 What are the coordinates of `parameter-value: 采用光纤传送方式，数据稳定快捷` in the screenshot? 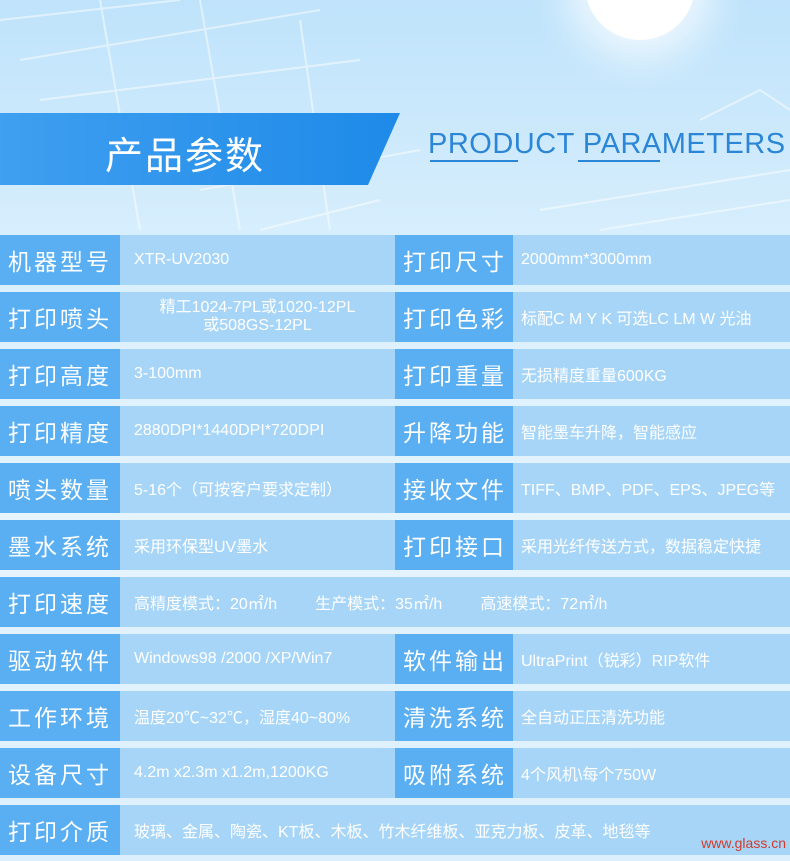 It's located at (651, 545).